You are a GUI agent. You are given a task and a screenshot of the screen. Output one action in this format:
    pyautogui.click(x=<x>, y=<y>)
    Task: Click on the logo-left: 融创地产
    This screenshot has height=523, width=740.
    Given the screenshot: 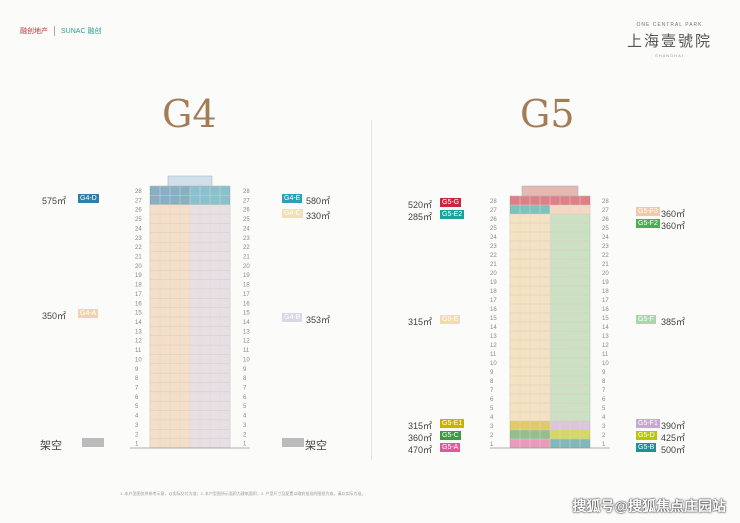 What is the action you would take?
    pyautogui.click(x=34, y=31)
    